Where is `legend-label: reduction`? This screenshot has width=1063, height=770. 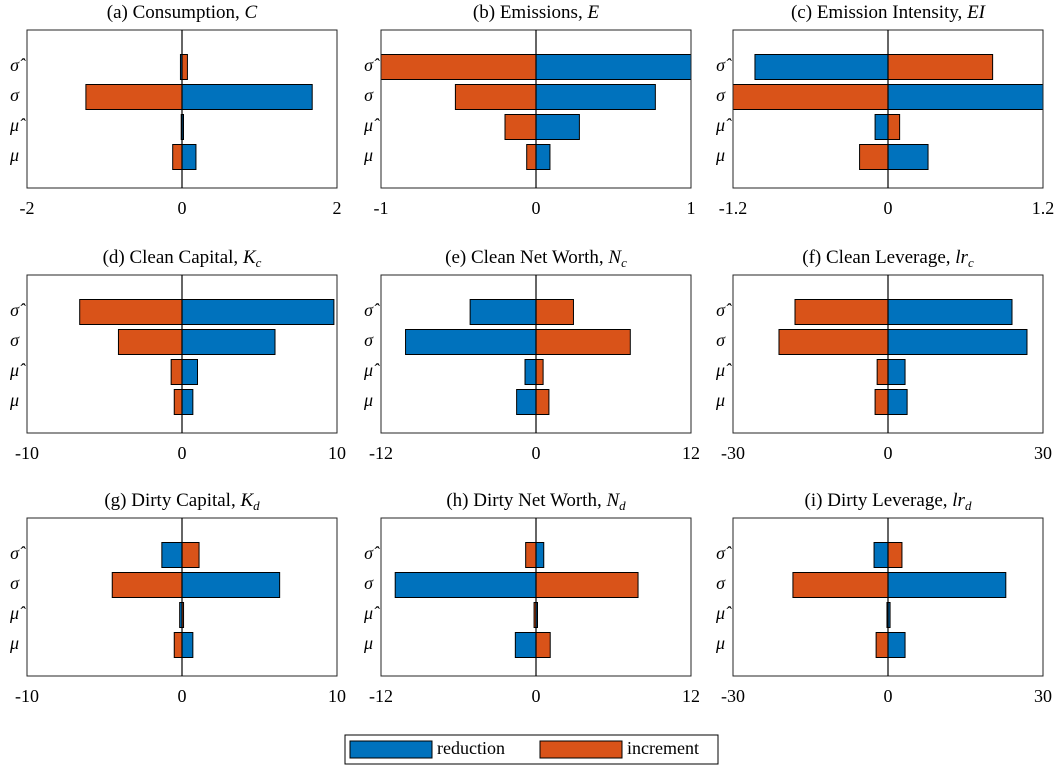 legend-label: reduction is located at coordinates (471, 748).